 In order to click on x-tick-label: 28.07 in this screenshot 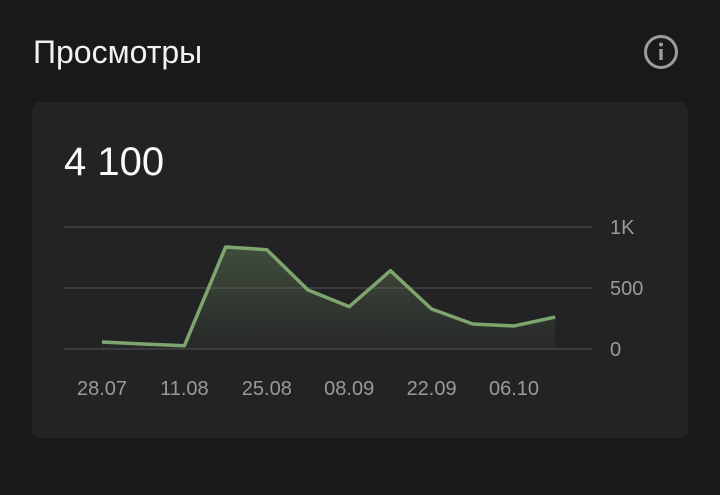, I will do `click(102, 389)`.